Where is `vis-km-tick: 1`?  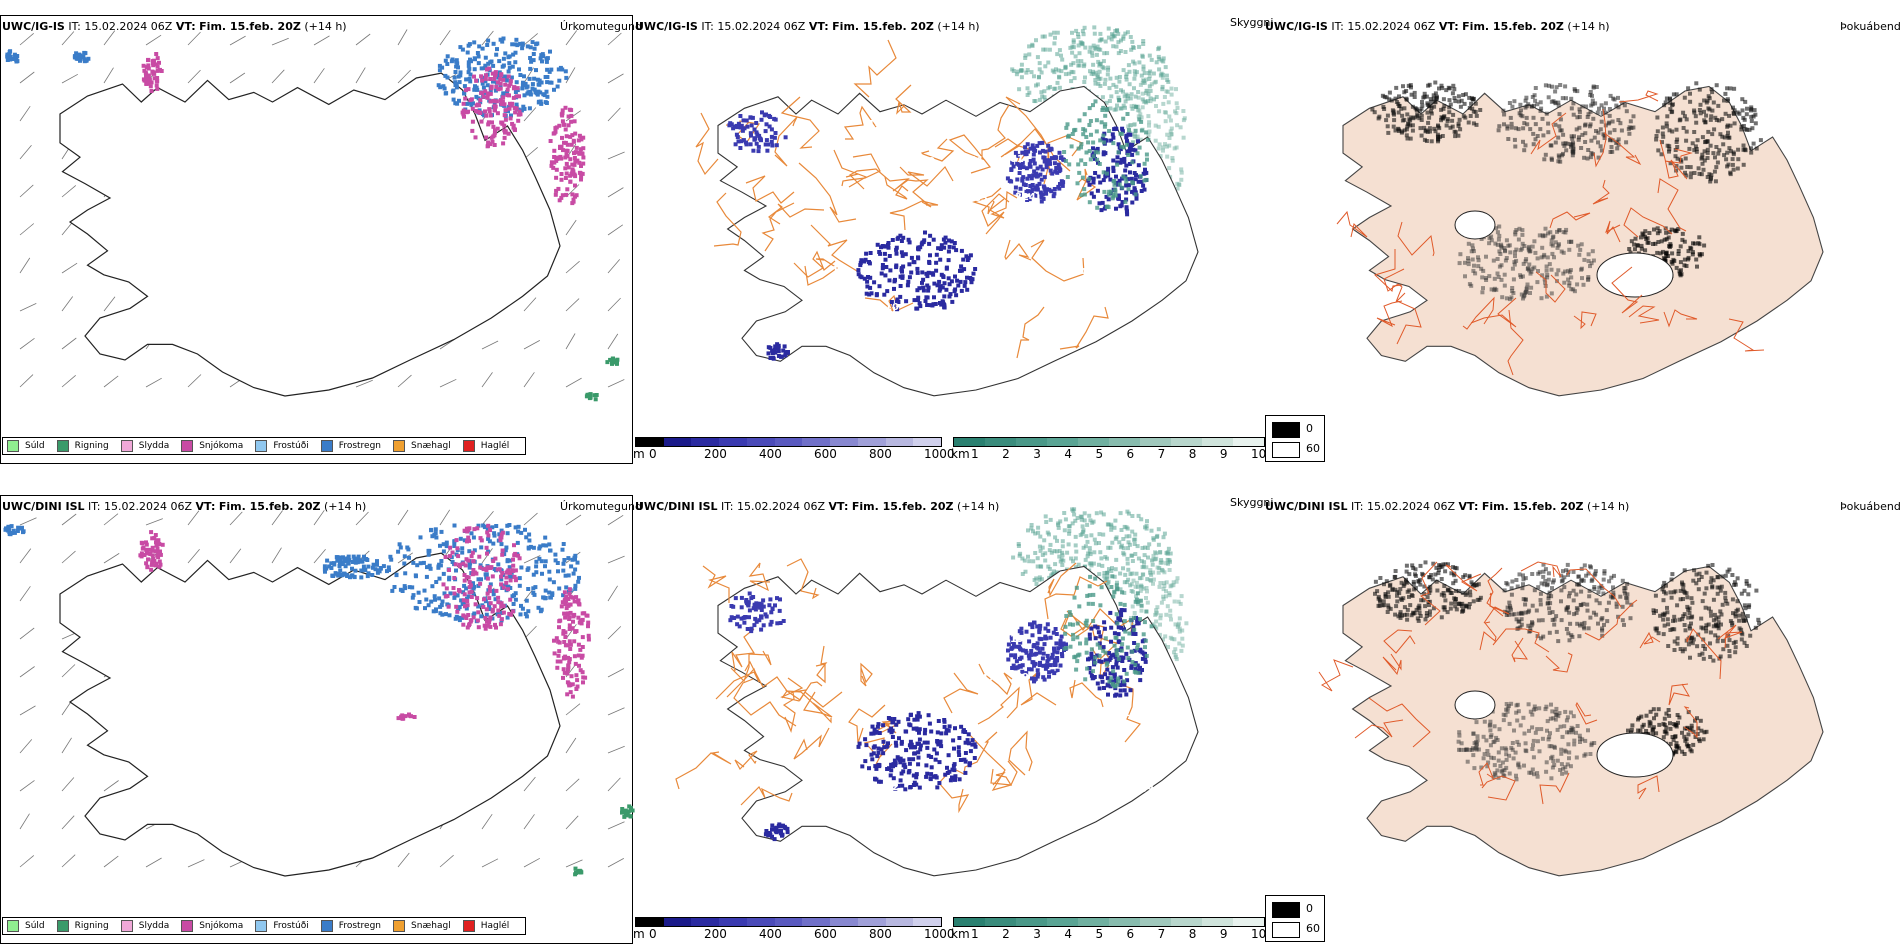
vis-km-tick: 1 is located at coordinates (975, 934).